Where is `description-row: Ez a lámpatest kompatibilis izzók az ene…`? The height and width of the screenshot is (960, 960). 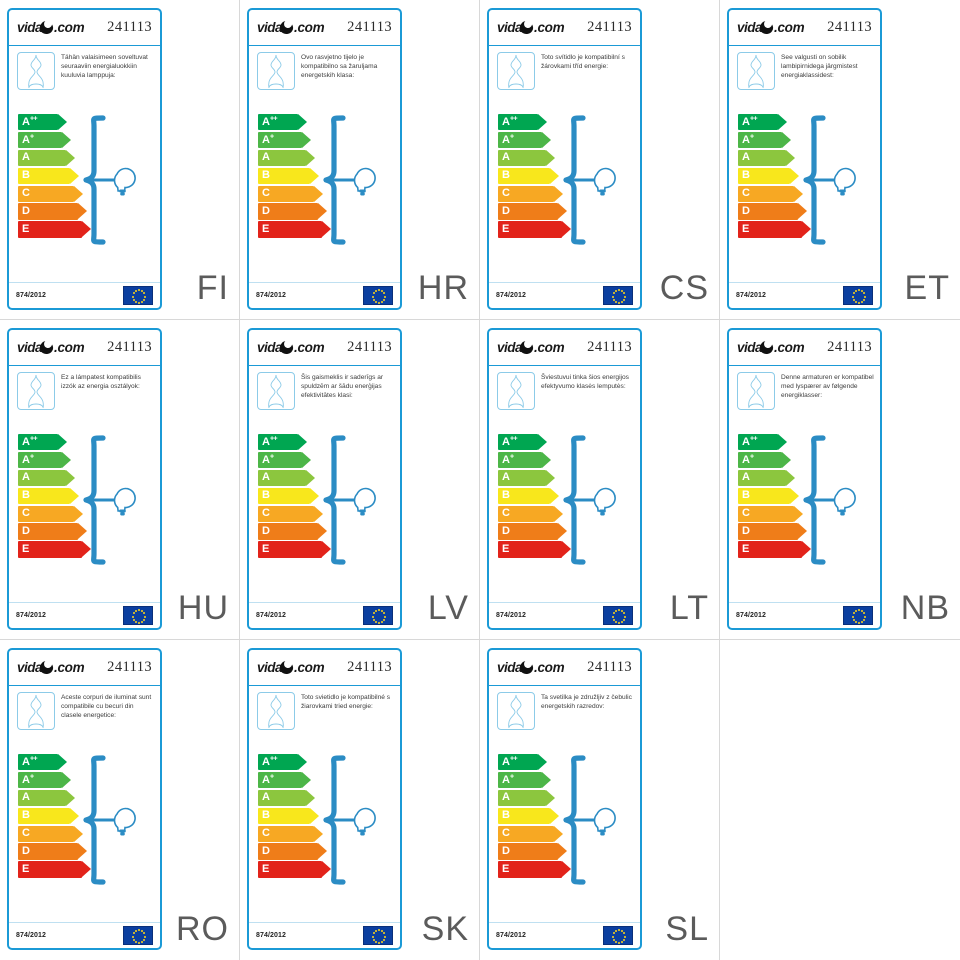 description-row: Ez a lámpatest kompatibilis izzók az ene… is located at coordinates (85, 391).